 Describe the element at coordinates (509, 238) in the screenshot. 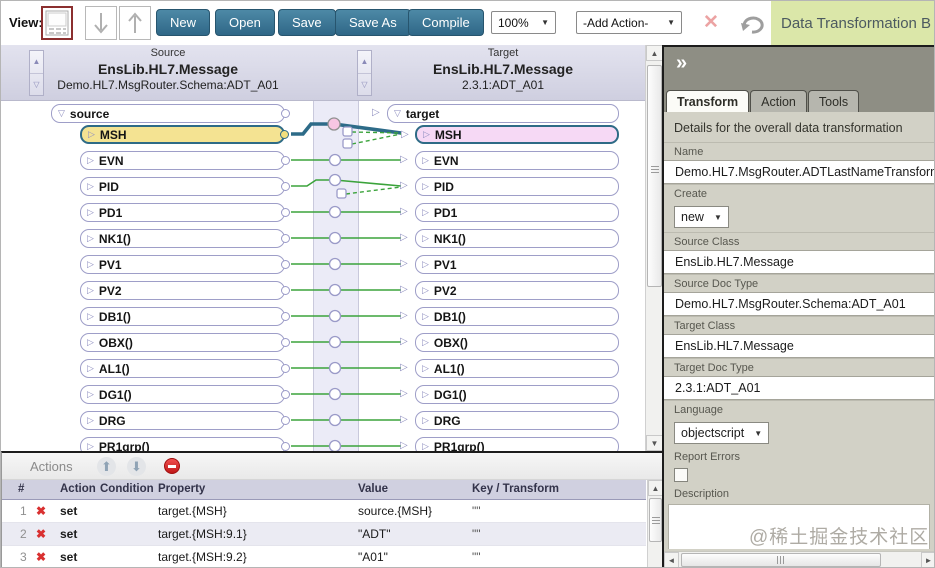

I see `target-segment-nk1: ▷ ▷ NK1()` at that location.